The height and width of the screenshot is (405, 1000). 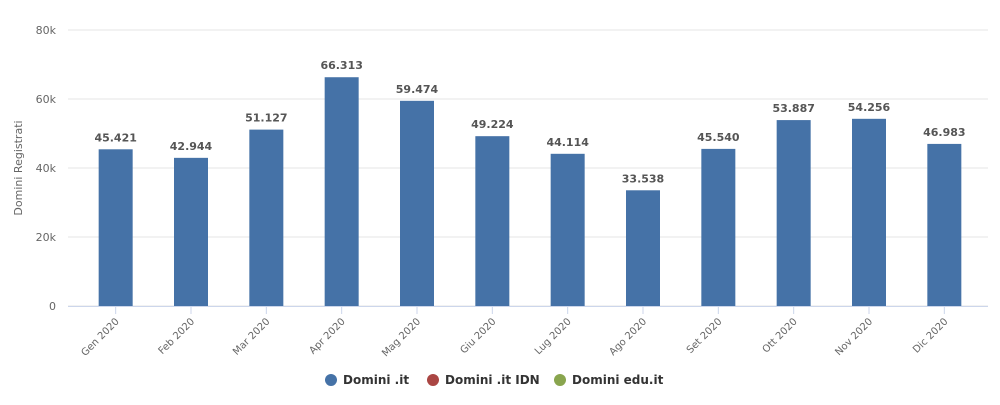 What do you see at coordinates (328, 336) in the screenshot?
I see `x-tick-label: Apr 2020` at bounding box center [328, 336].